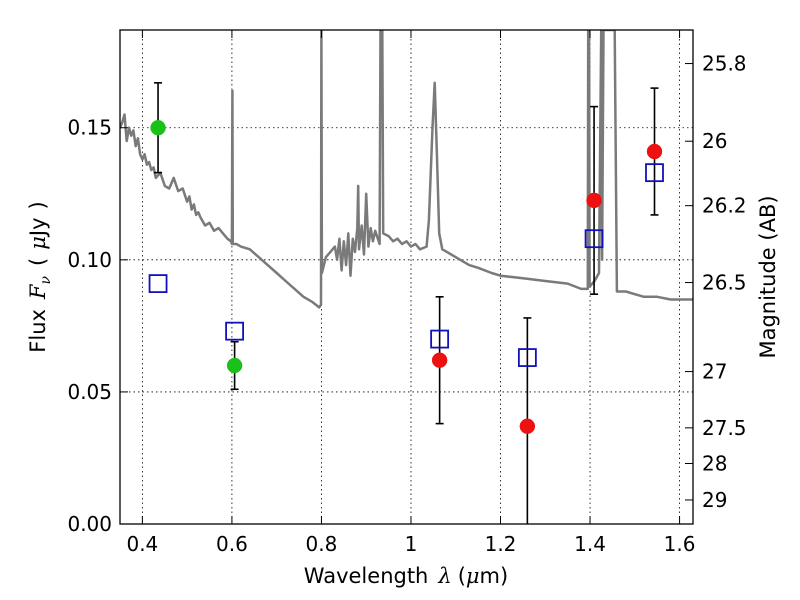 The image size is (800, 600). I want to click on x-tick-label: 1.6, so click(680, 544).